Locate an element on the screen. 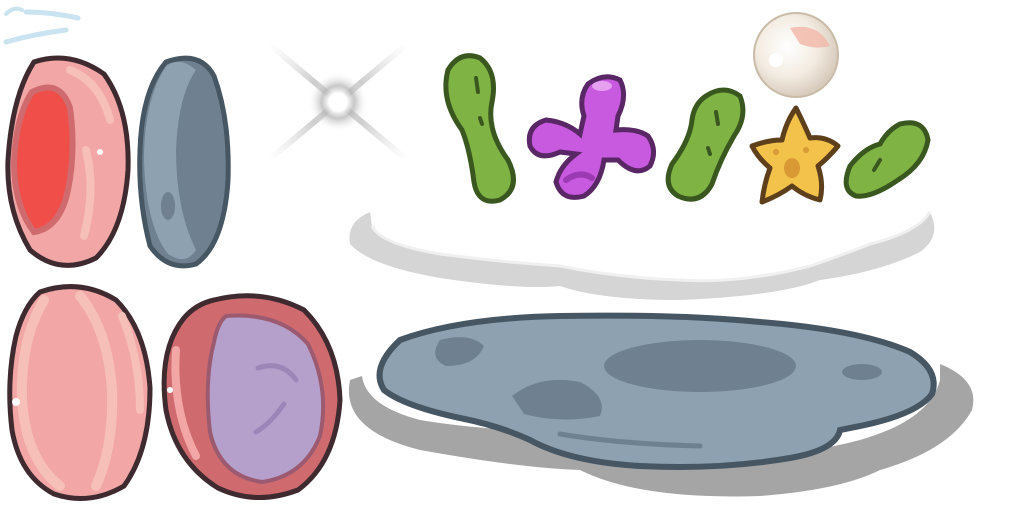  clam-shell-open-red is located at coordinates (68, 161).